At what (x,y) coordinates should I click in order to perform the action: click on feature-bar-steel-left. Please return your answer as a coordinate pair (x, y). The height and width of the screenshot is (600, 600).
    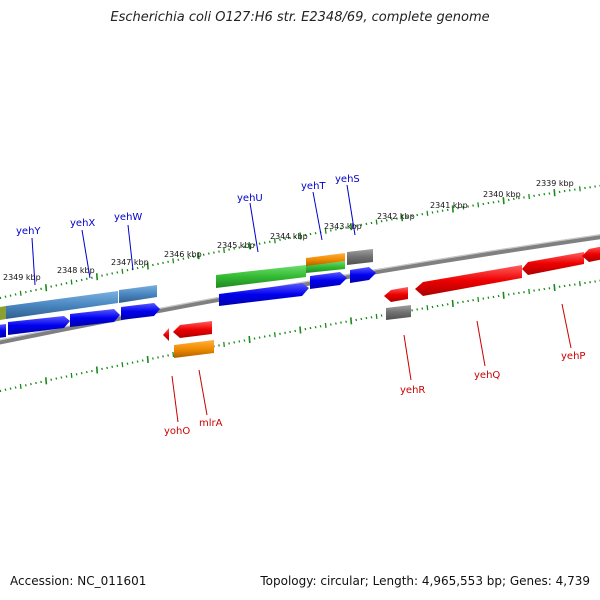
    Looking at the image, I should click on (62, 305).